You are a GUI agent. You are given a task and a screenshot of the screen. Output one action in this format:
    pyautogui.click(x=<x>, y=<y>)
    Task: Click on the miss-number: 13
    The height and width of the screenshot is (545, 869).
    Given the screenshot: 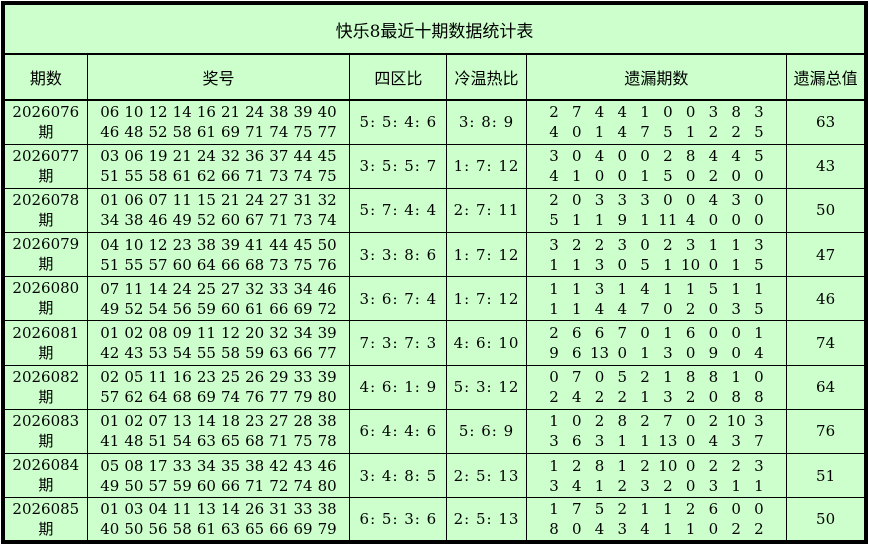 What is the action you would take?
    pyautogui.click(x=599, y=353)
    